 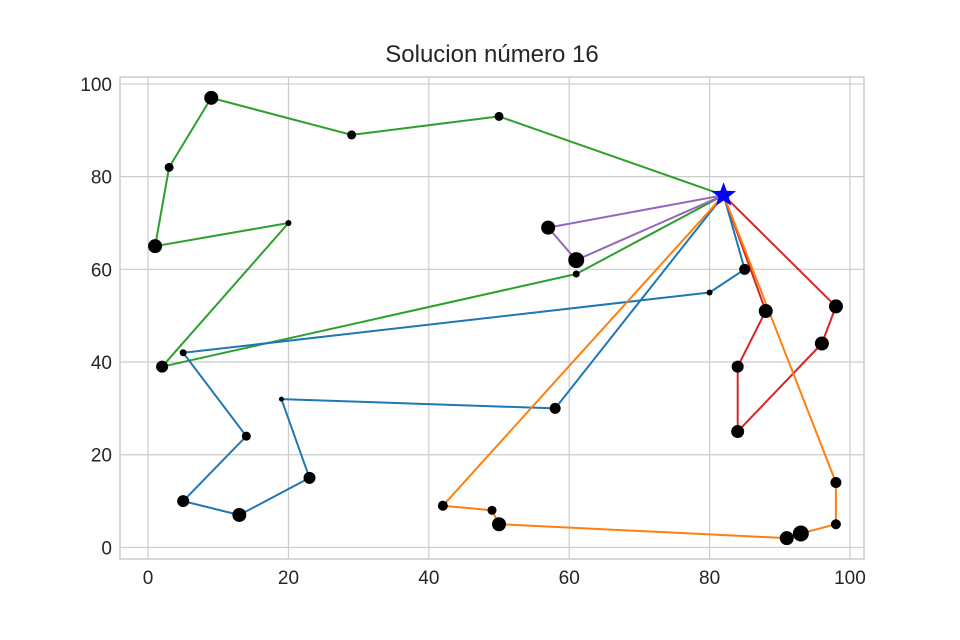 What do you see at coordinates (101, 456) in the screenshot?
I see `y-tick-label: 20` at bounding box center [101, 456].